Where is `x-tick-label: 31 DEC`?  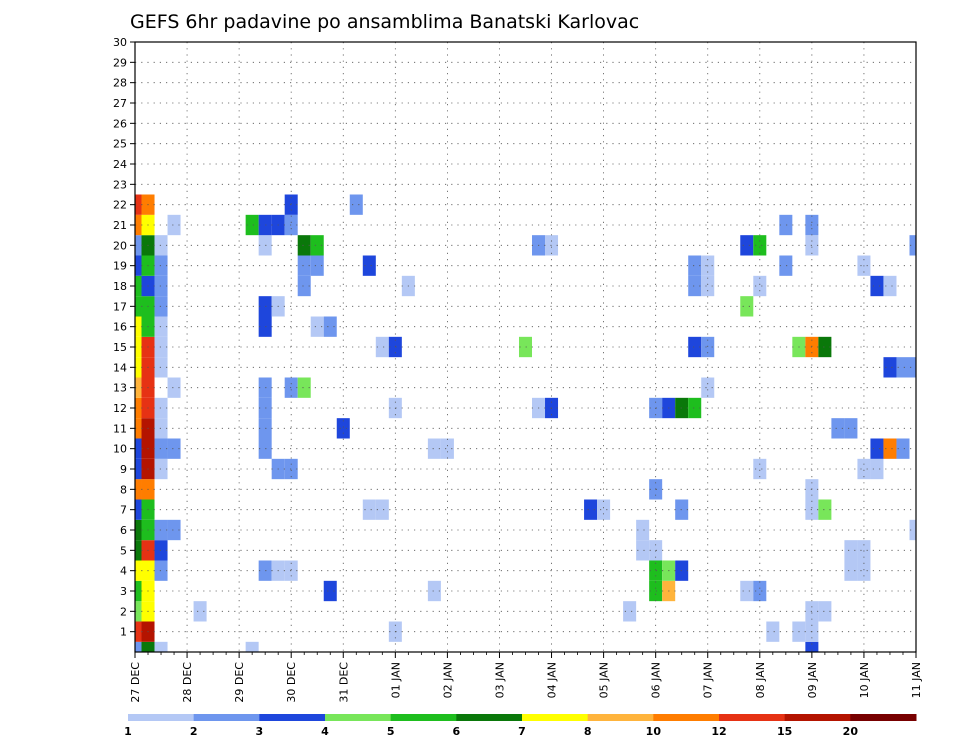 x-tick-label: 31 DEC is located at coordinates (343, 682).